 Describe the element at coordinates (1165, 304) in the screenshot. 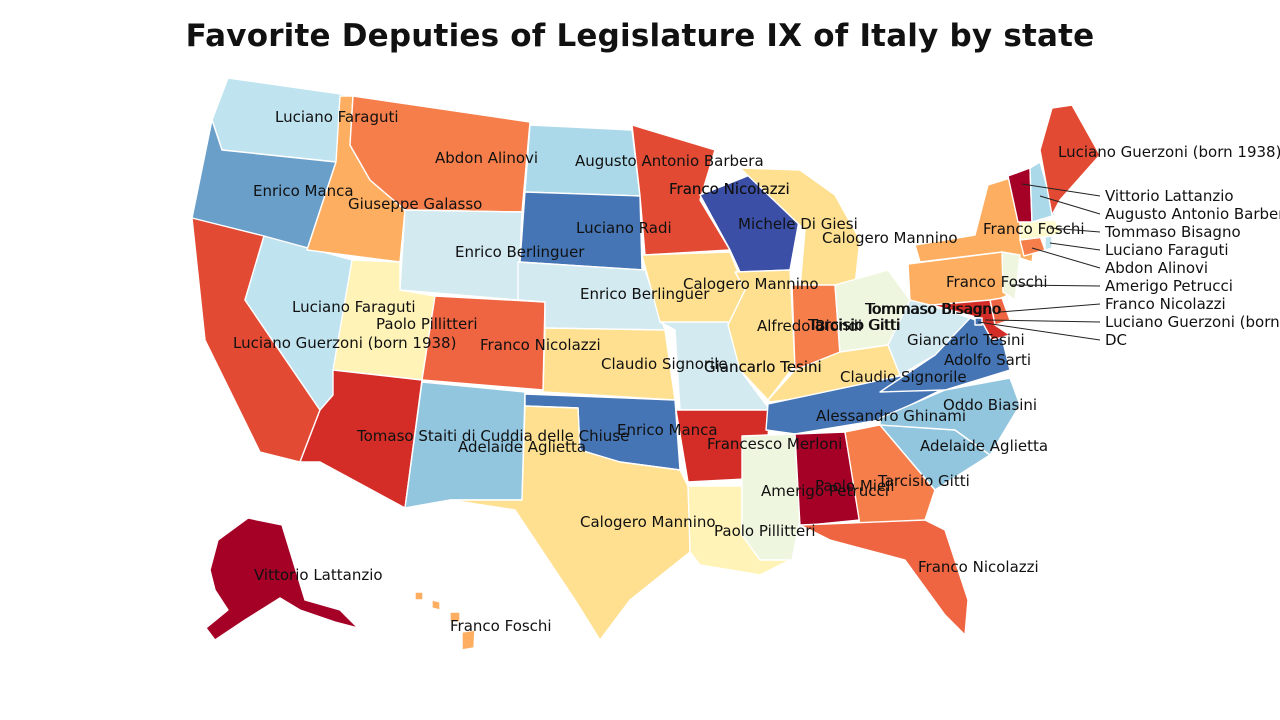

I see `callout-de: Franco Nicolazzi` at that location.